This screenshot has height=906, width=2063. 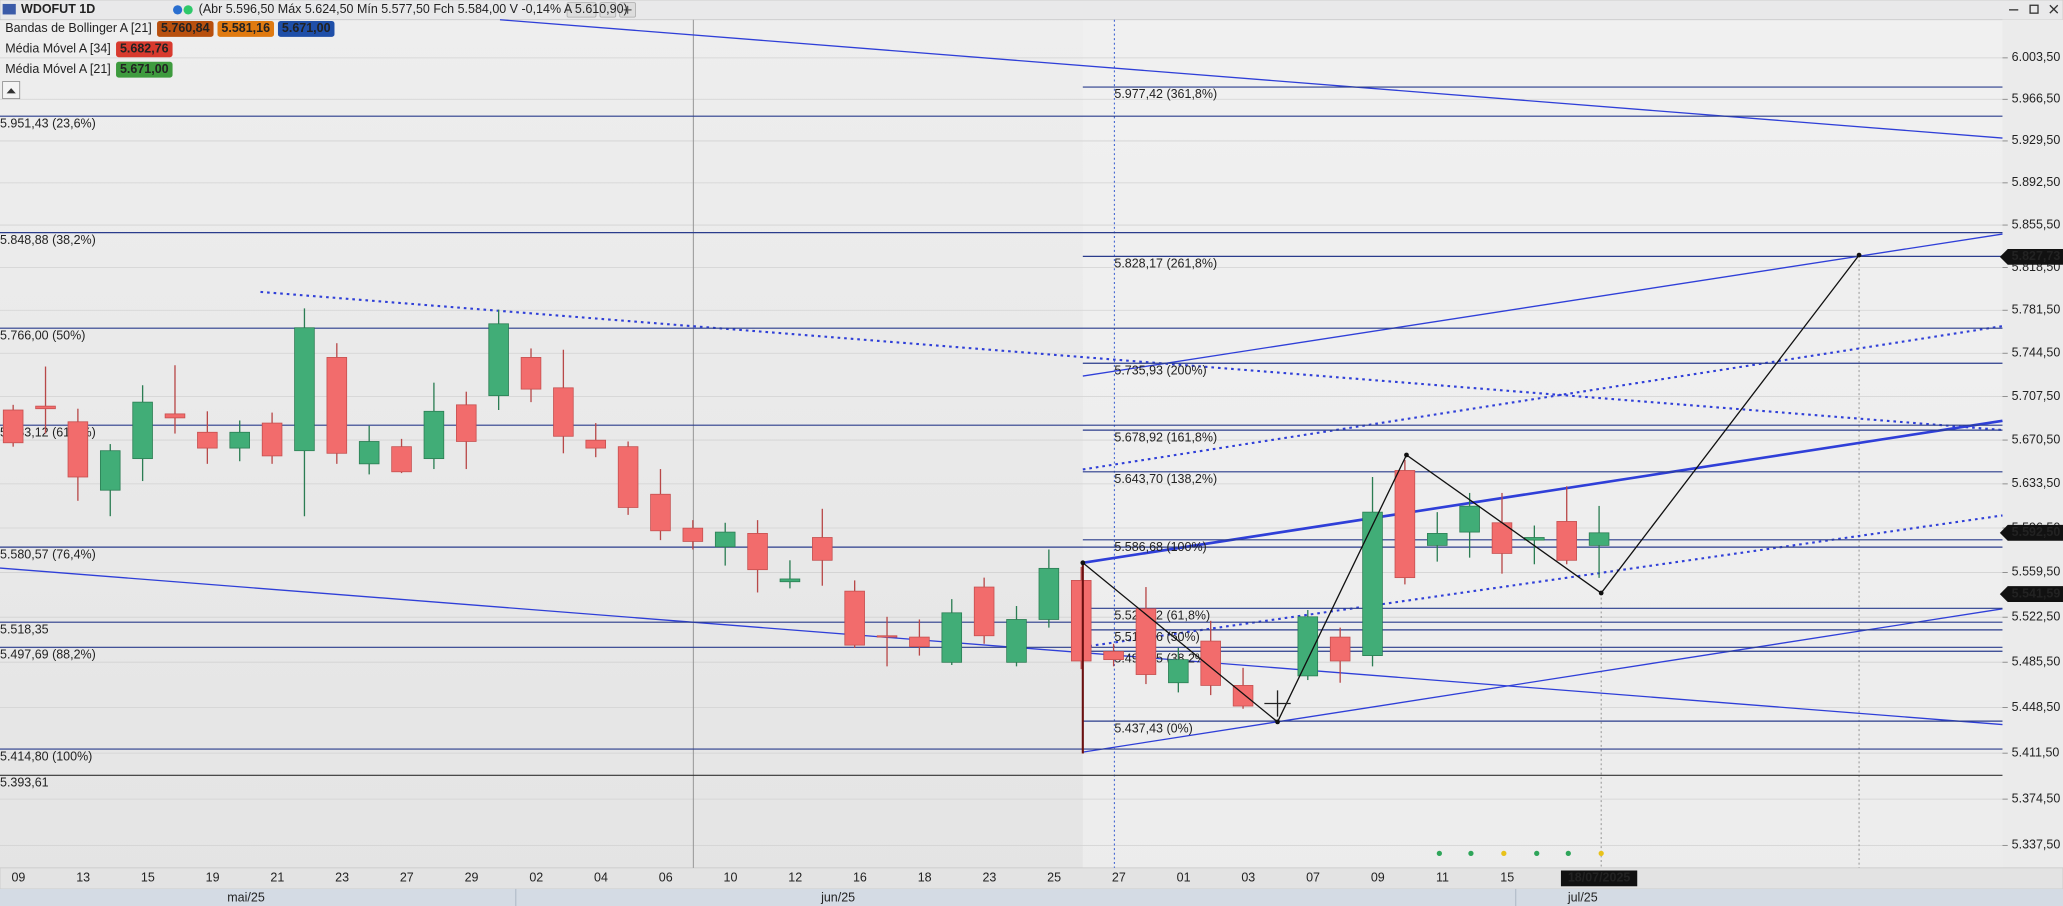 What do you see at coordinates (1277, 703) in the screenshot?
I see `cursor-cross` at bounding box center [1277, 703].